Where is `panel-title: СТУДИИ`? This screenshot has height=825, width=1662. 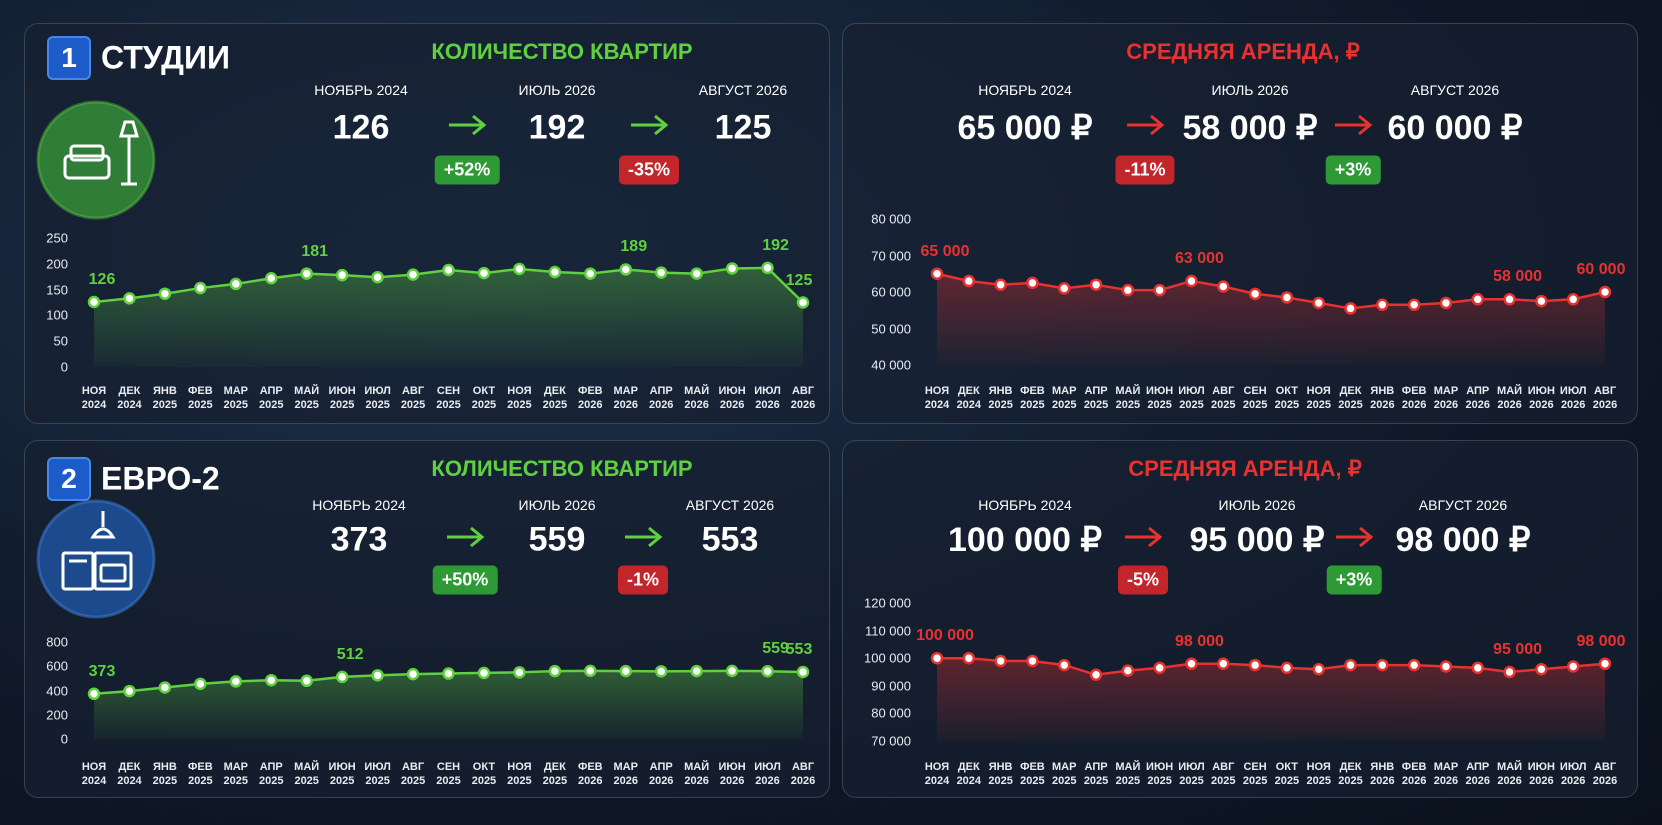 panel-title: СТУДИИ is located at coordinates (165, 57).